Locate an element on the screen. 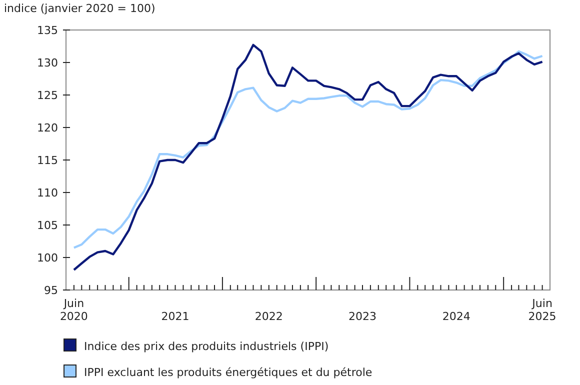  y-tick-label: 135 is located at coordinates (47, 30).